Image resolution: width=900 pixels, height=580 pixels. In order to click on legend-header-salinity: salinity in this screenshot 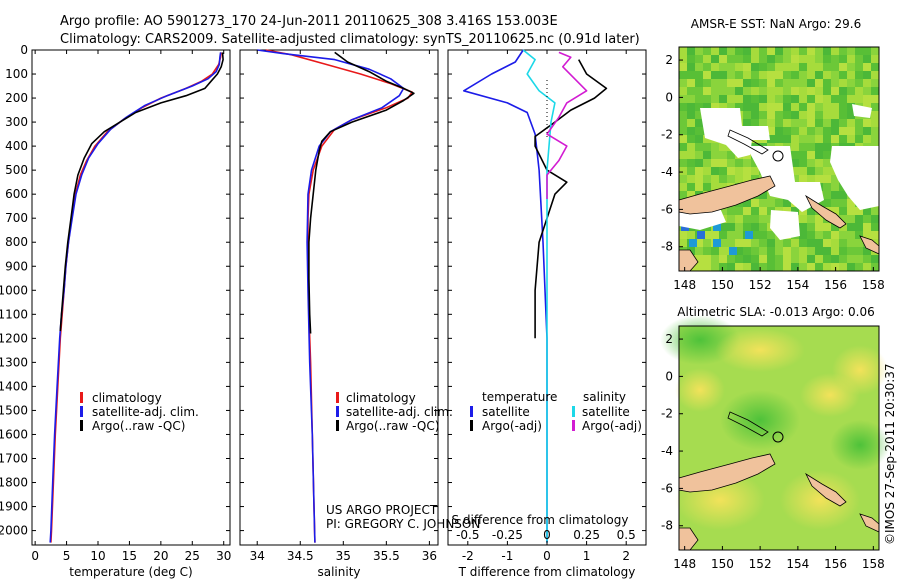, I will do `click(604, 397)`.